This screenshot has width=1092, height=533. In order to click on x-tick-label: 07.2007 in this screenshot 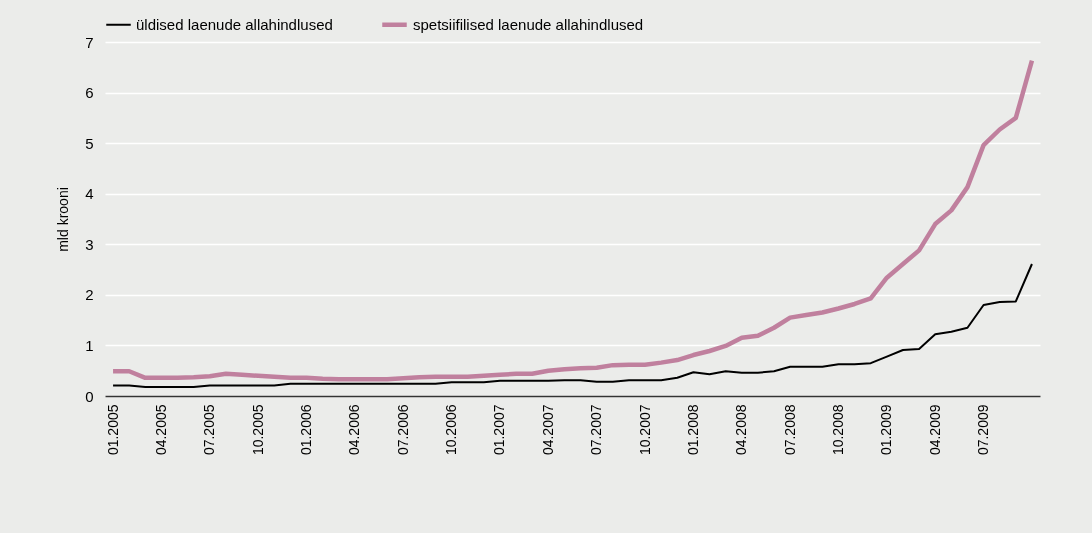, I will do `click(596, 430)`.